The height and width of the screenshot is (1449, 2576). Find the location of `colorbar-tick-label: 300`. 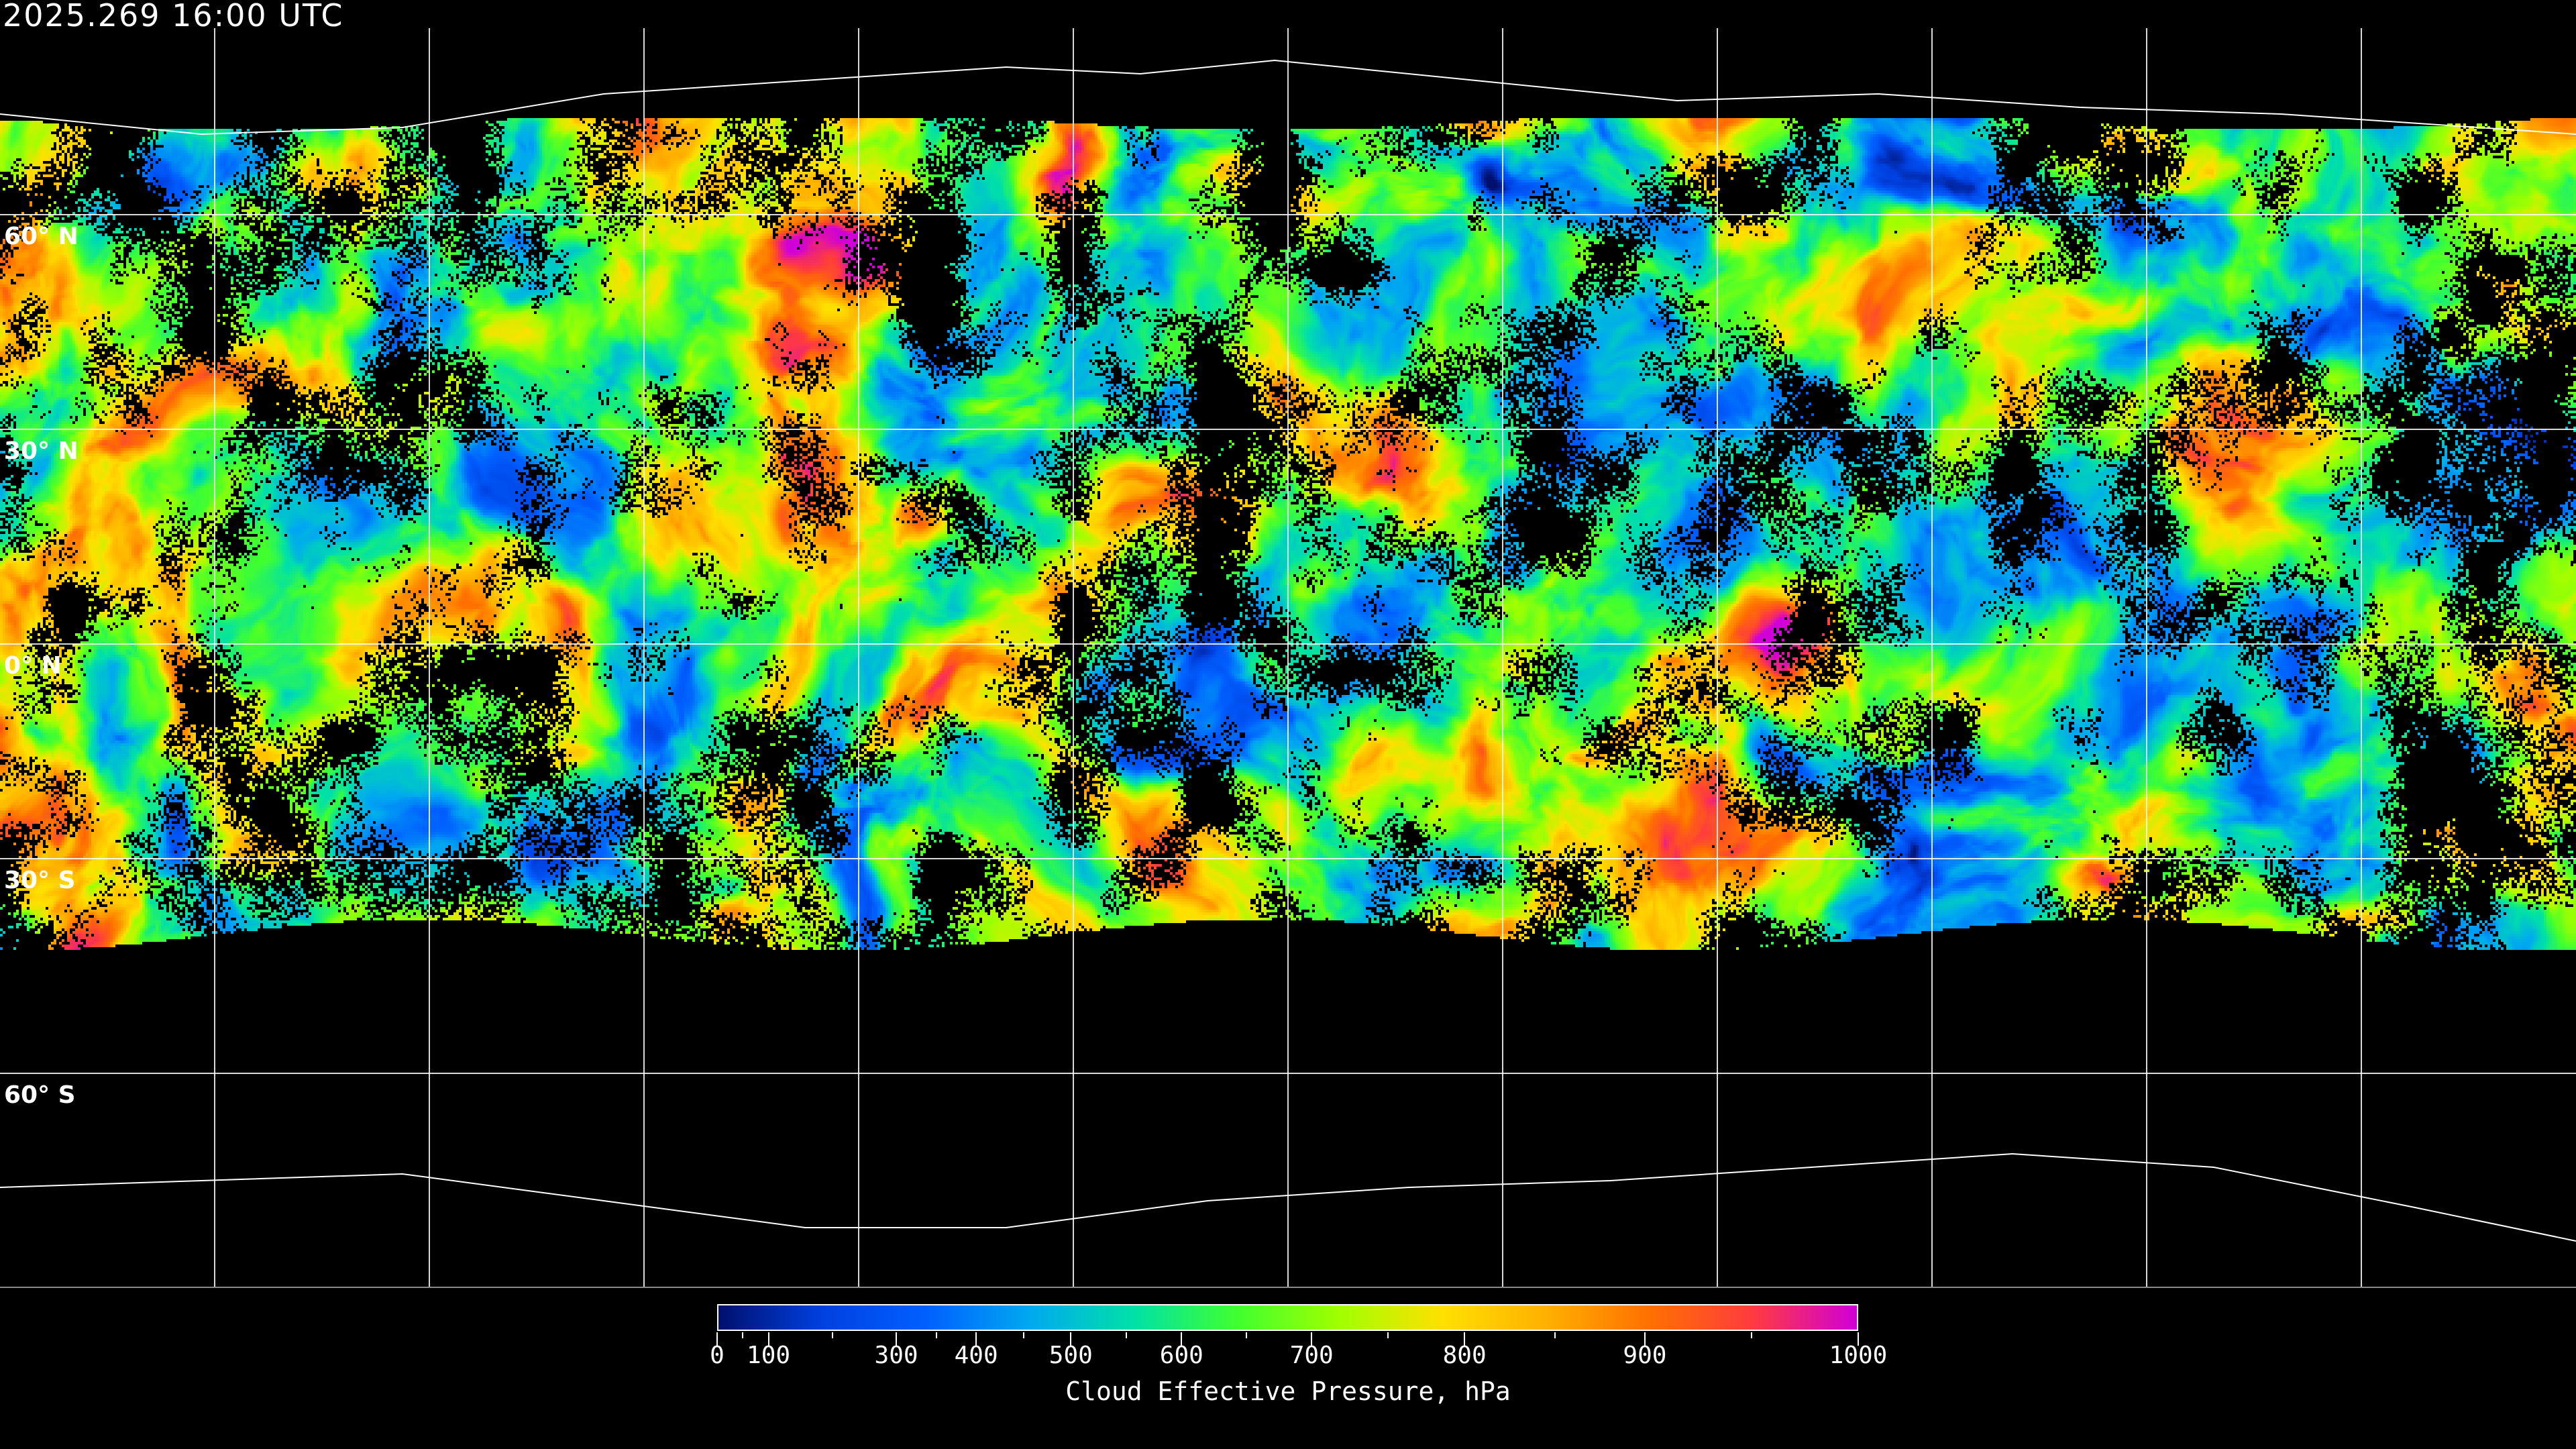

colorbar-tick-label: 300 is located at coordinates (896, 1355).